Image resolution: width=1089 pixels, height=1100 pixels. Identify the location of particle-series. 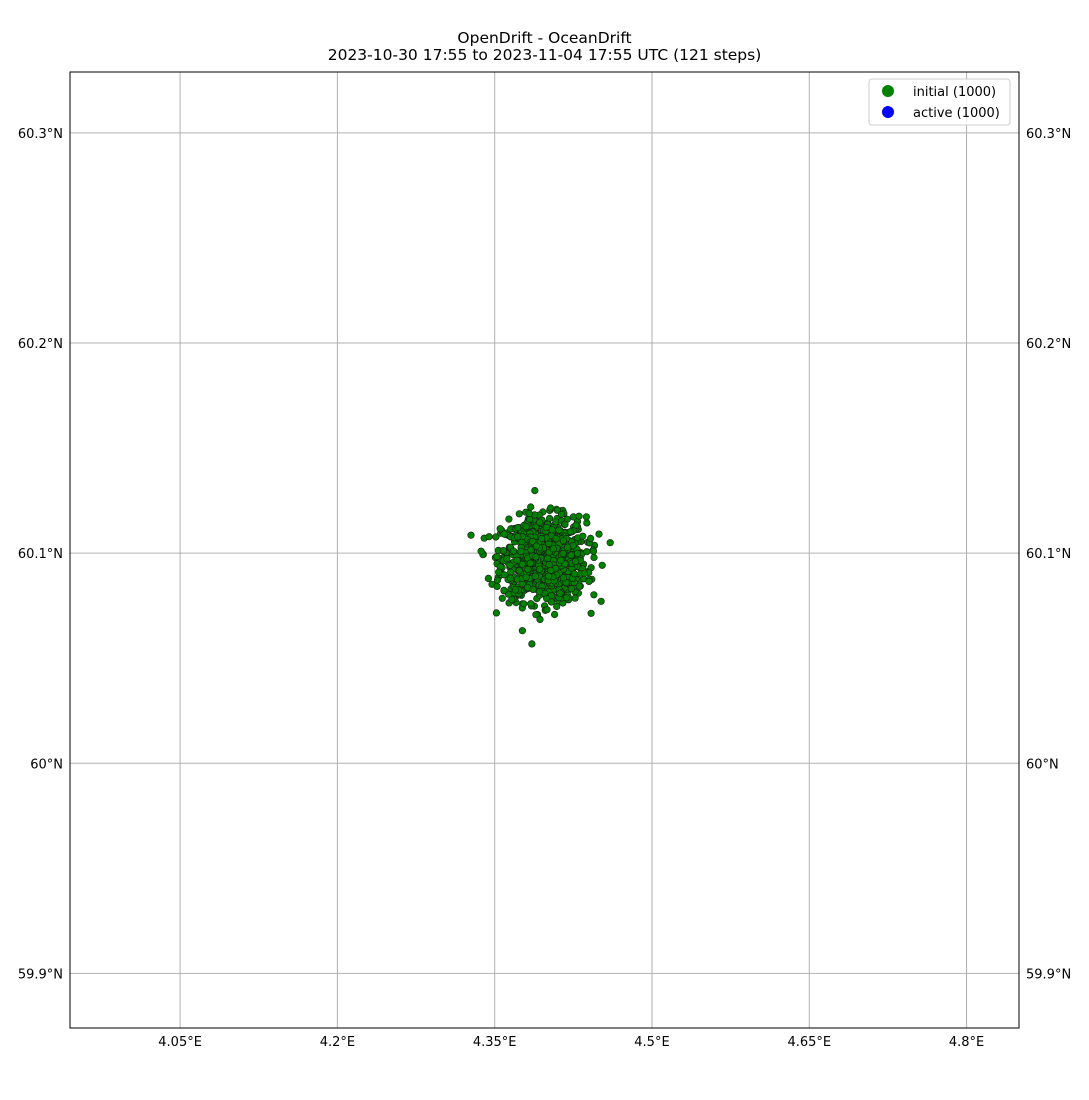
(540, 567).